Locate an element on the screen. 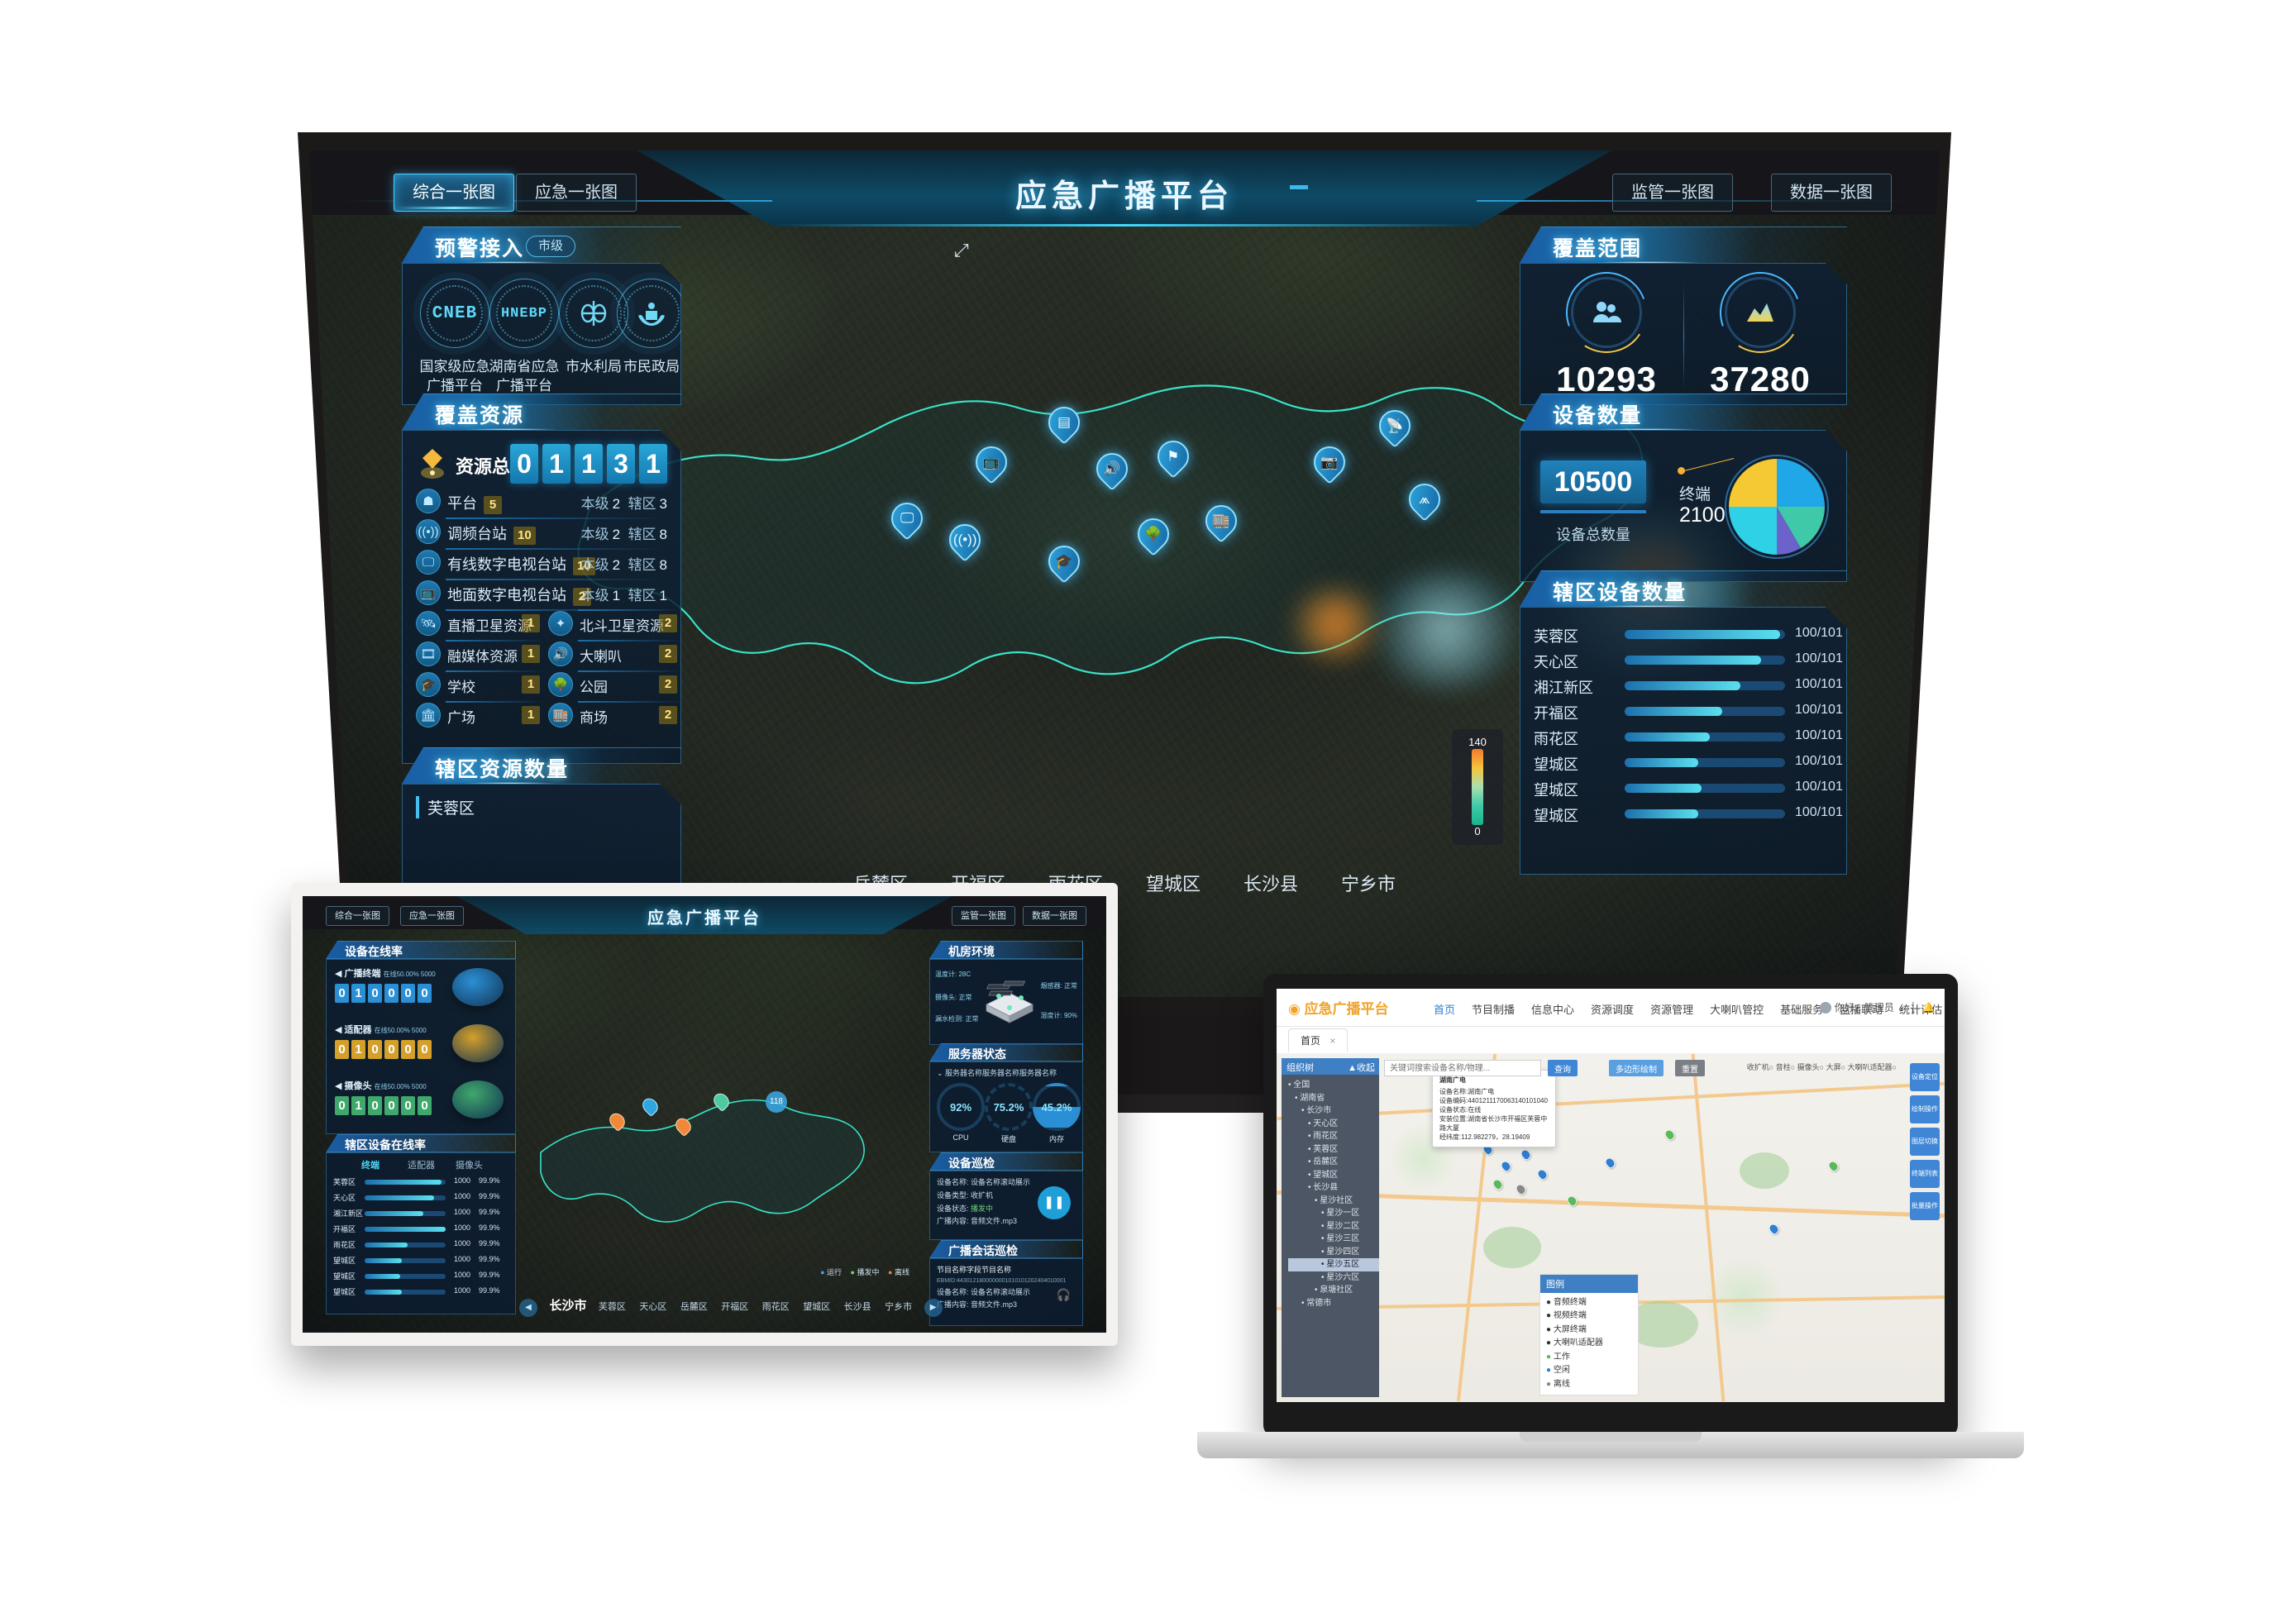  tablet-district-row: 开福区 1000 99.9% is located at coordinates (420, 1230).